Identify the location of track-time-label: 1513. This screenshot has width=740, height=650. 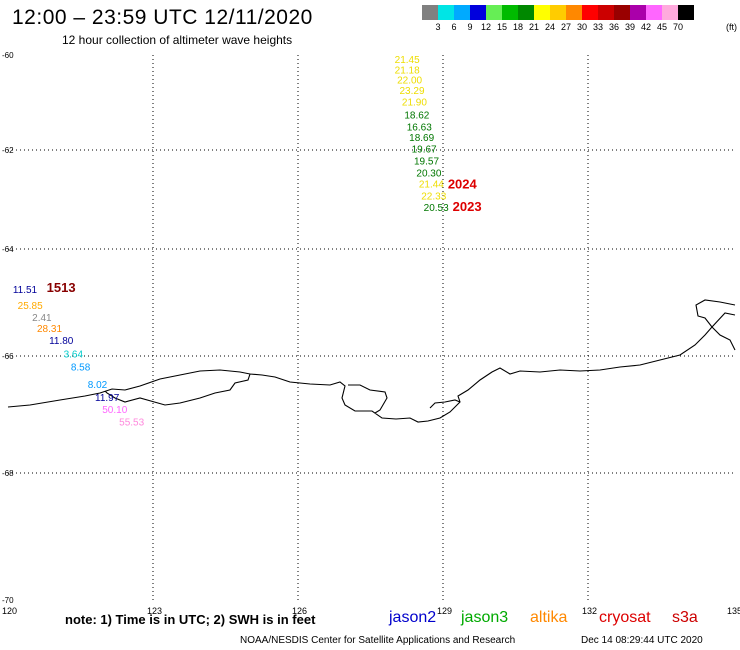
(61, 287).